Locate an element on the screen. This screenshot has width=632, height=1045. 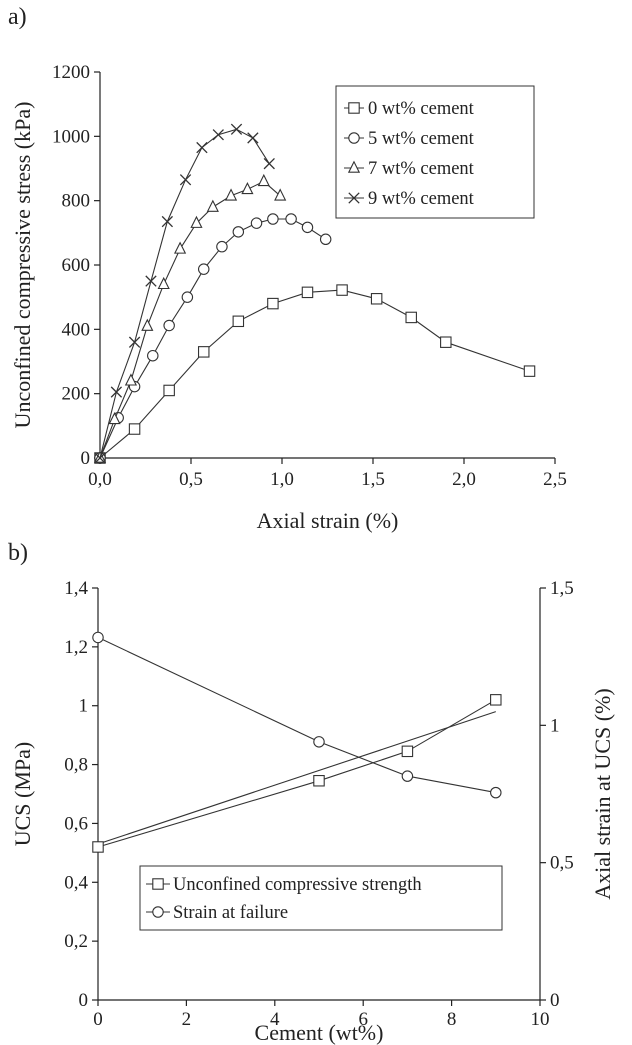
y2-tick-label-b: 1 is located at coordinates (555, 725).